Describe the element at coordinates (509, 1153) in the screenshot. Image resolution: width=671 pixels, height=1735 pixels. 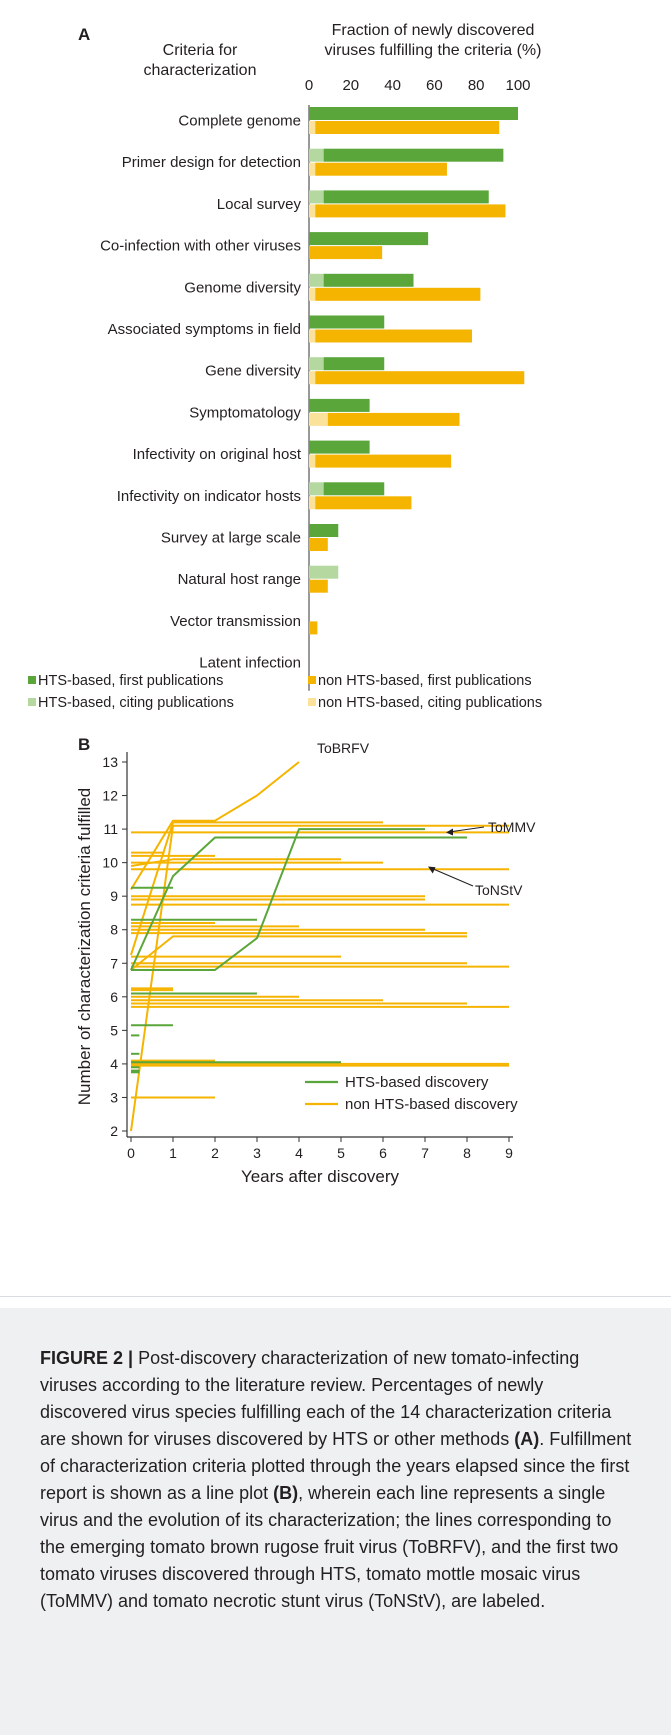
I see `x-tick-label: 9` at that location.